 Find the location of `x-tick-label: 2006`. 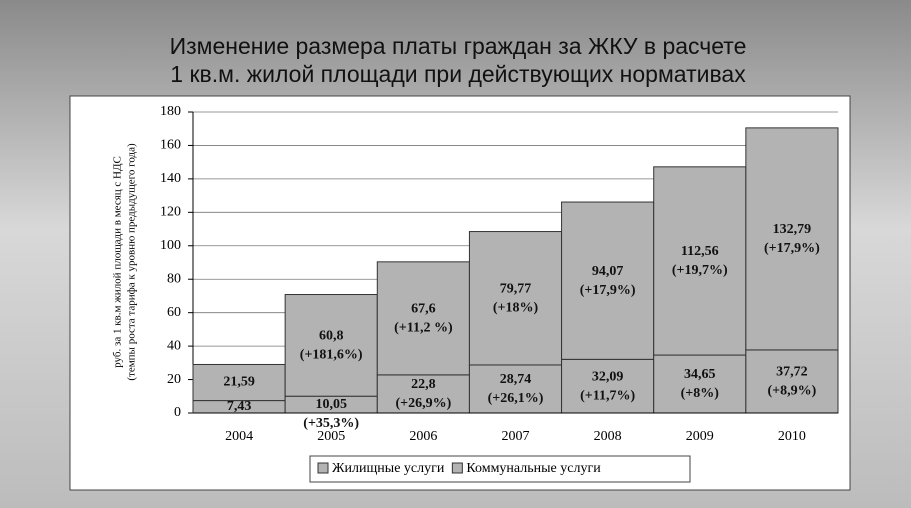

x-tick-label: 2006 is located at coordinates (423, 436).